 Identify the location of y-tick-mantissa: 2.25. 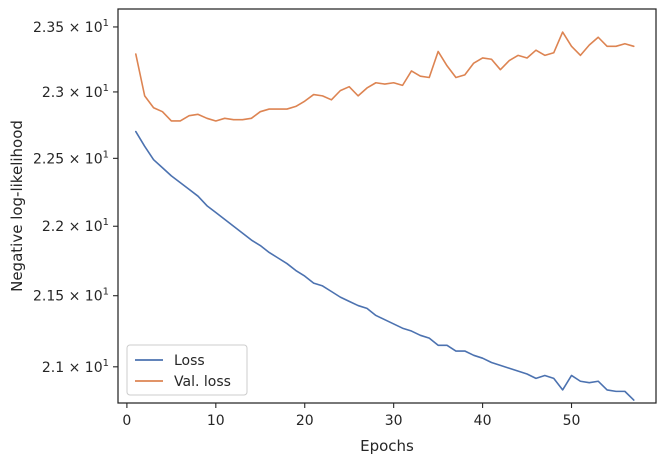
(48, 159).